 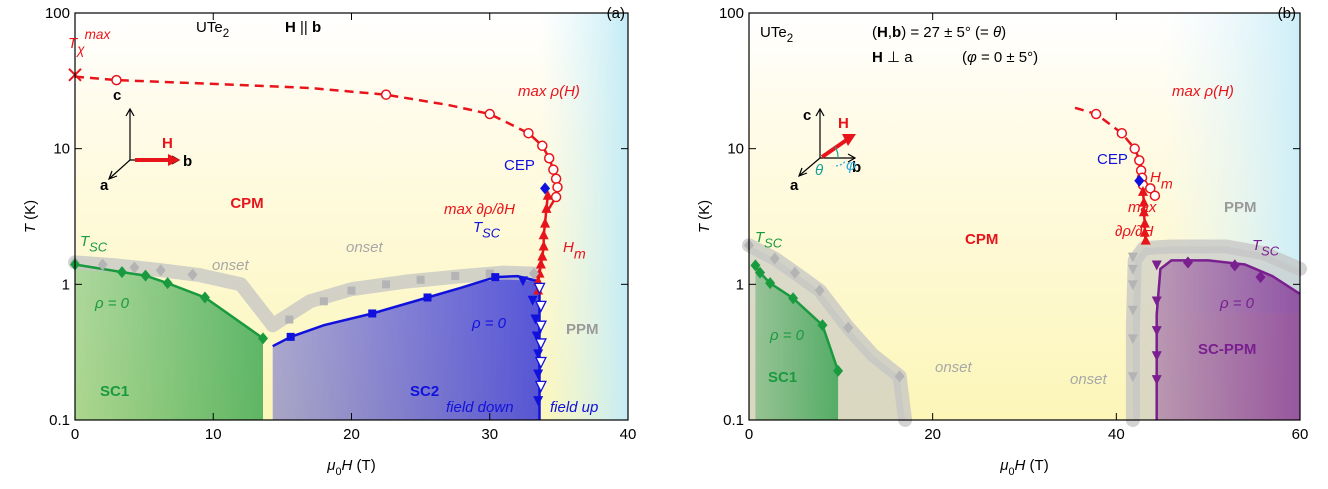 I want to click on phase-area, so click(x=1228, y=340).